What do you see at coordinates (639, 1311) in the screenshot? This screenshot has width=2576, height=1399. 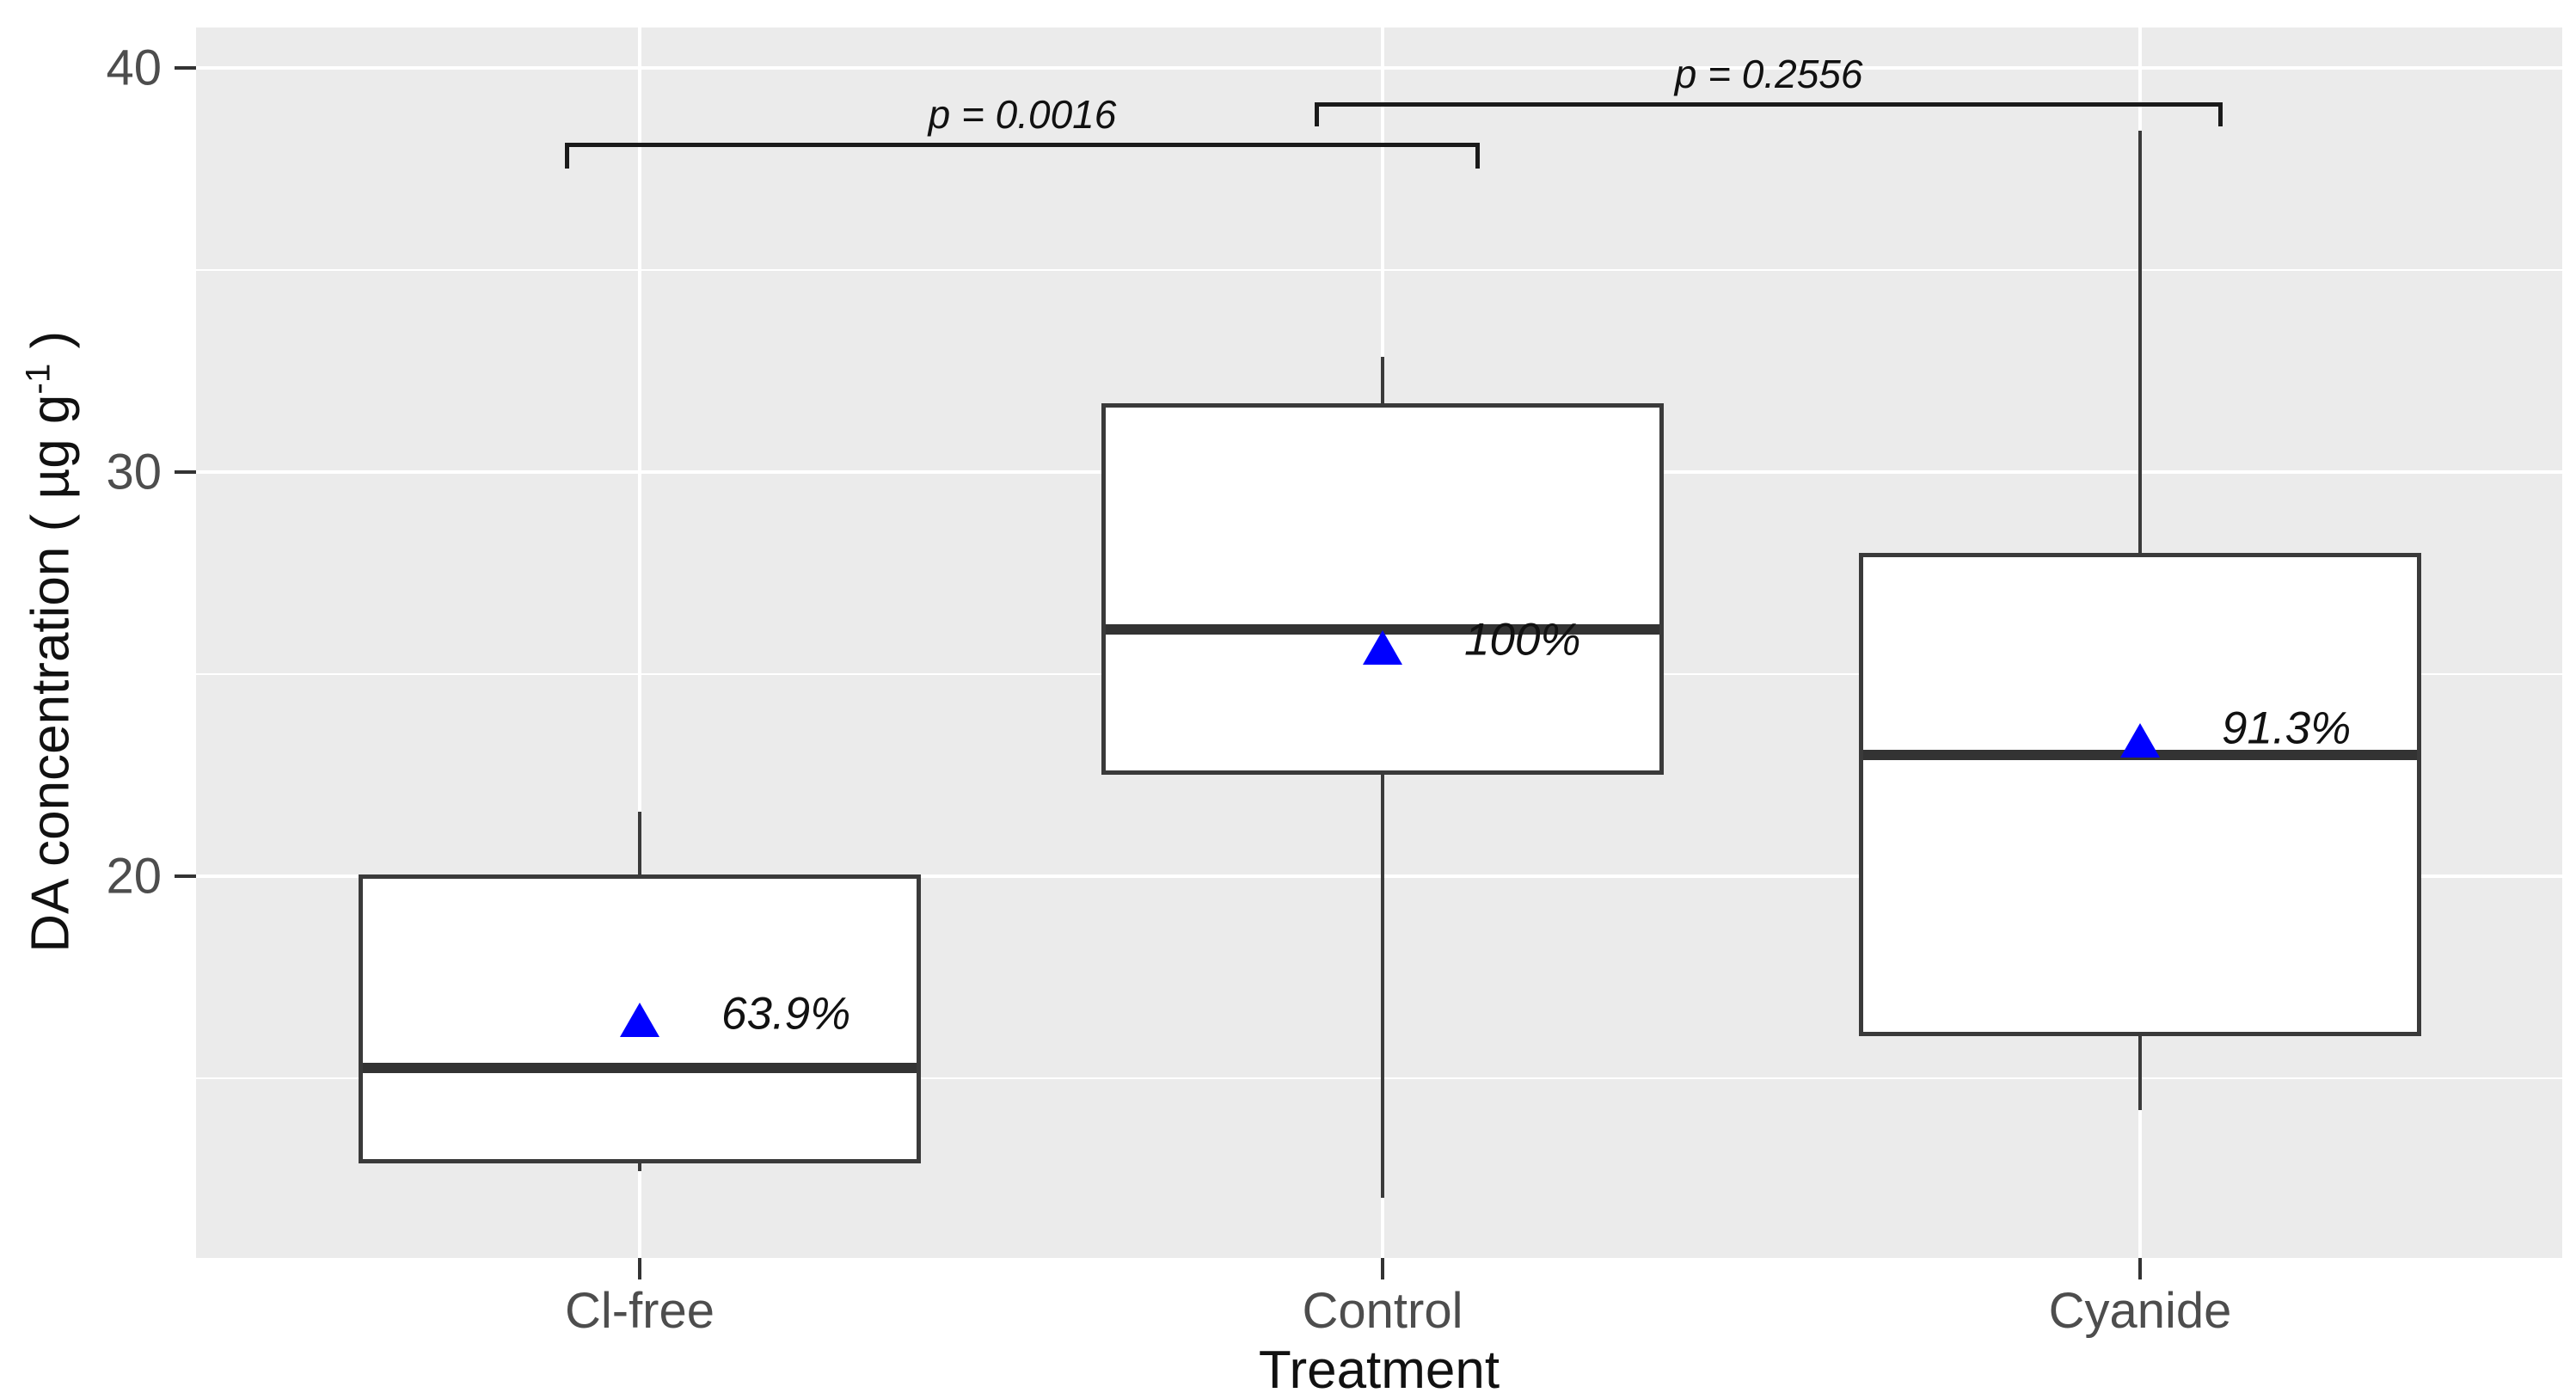 I see `x-tick-label: Cl-free` at bounding box center [639, 1311].